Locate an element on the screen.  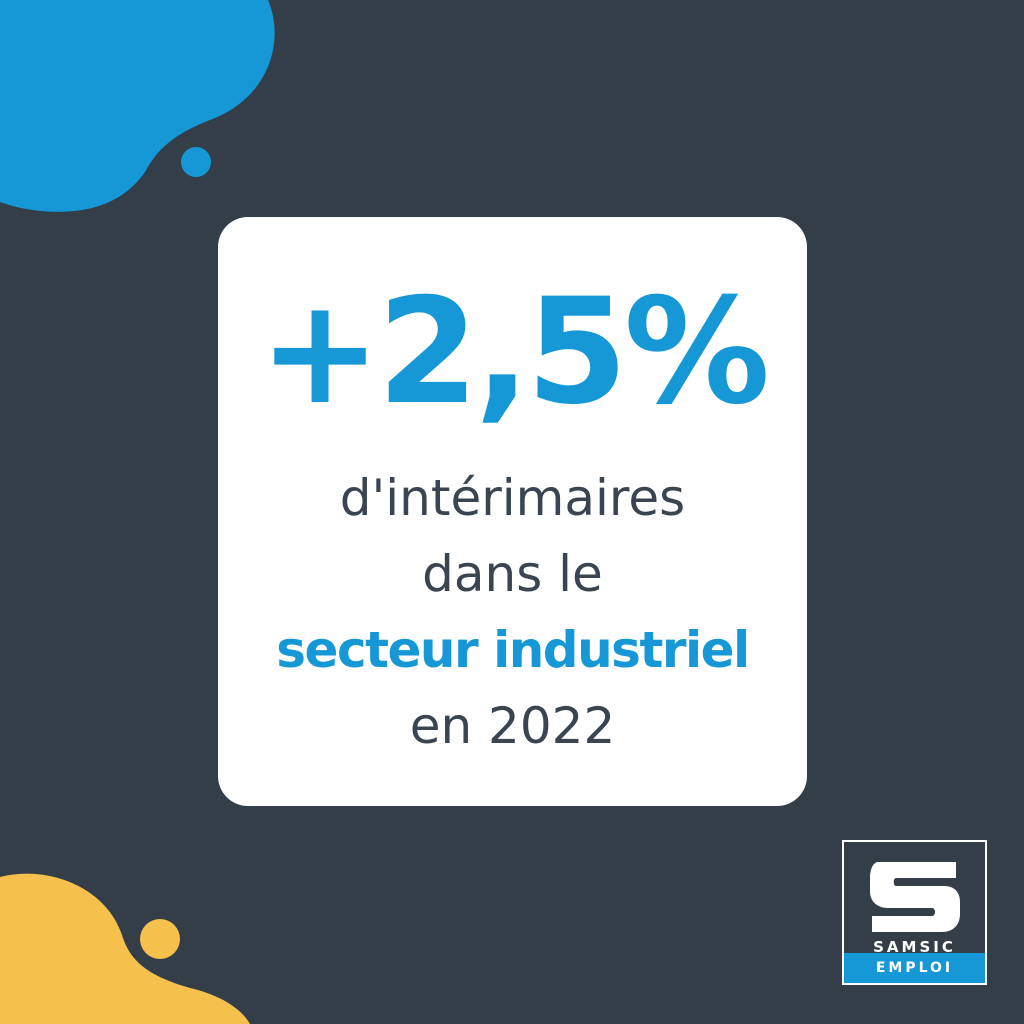
yellow-dot-shape is located at coordinates (160, 939).